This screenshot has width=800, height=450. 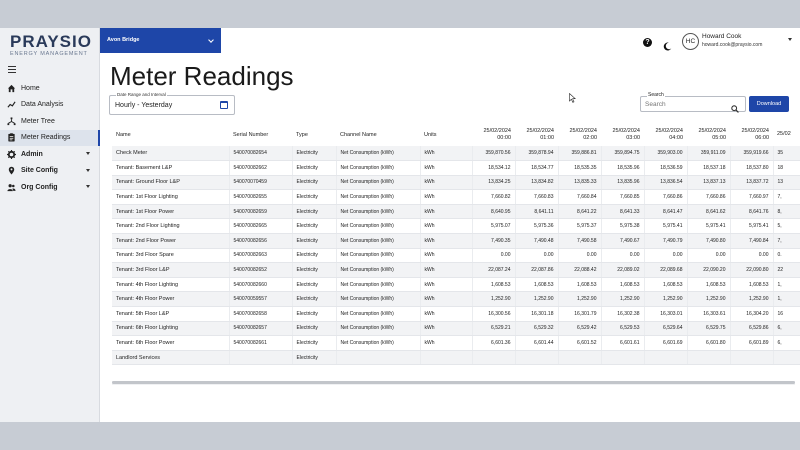 What do you see at coordinates (160, 40) in the screenshot?
I see `site-selector: Avon Bridge` at bounding box center [160, 40].